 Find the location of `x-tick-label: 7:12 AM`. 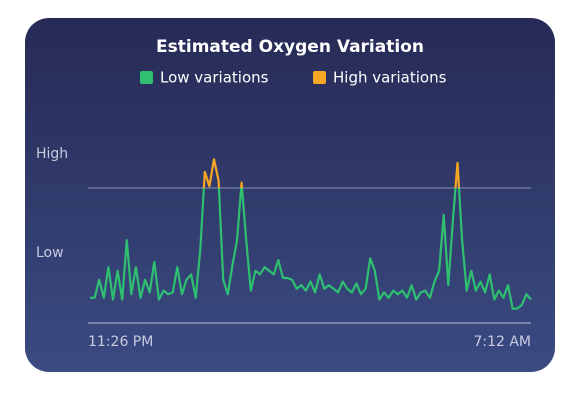

x-tick-label: 7:12 AM is located at coordinates (502, 342).